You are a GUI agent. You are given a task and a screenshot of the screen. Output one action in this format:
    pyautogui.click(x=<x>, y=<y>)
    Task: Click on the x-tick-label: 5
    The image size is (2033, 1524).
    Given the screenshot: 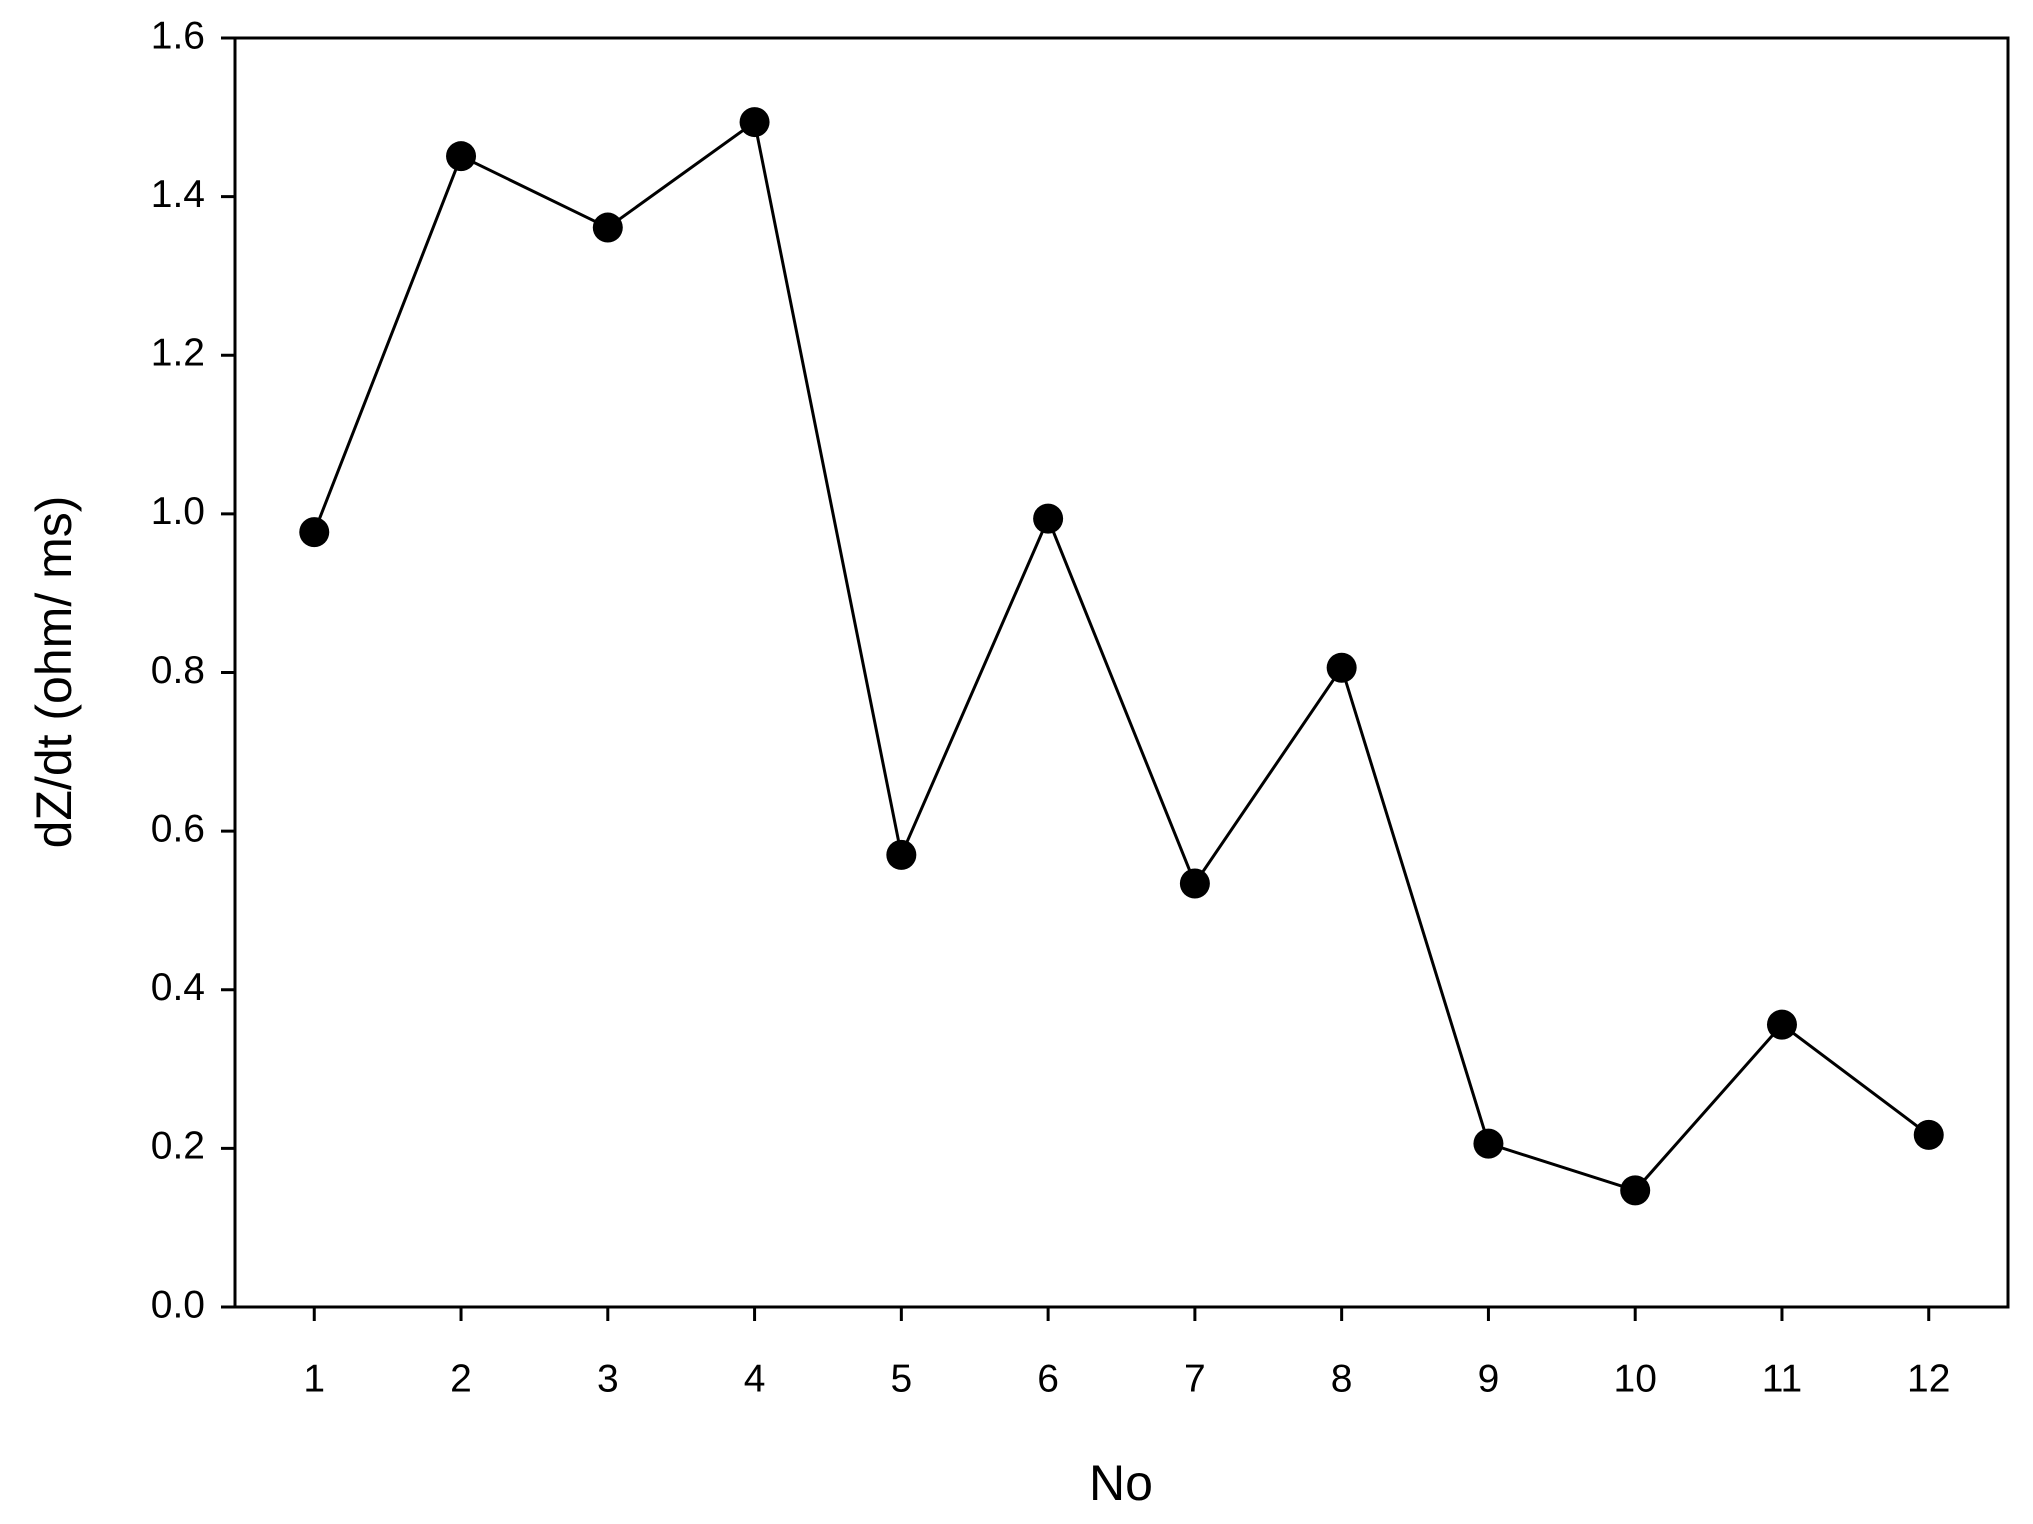 What is the action you would take?
    pyautogui.click(x=901, y=1378)
    